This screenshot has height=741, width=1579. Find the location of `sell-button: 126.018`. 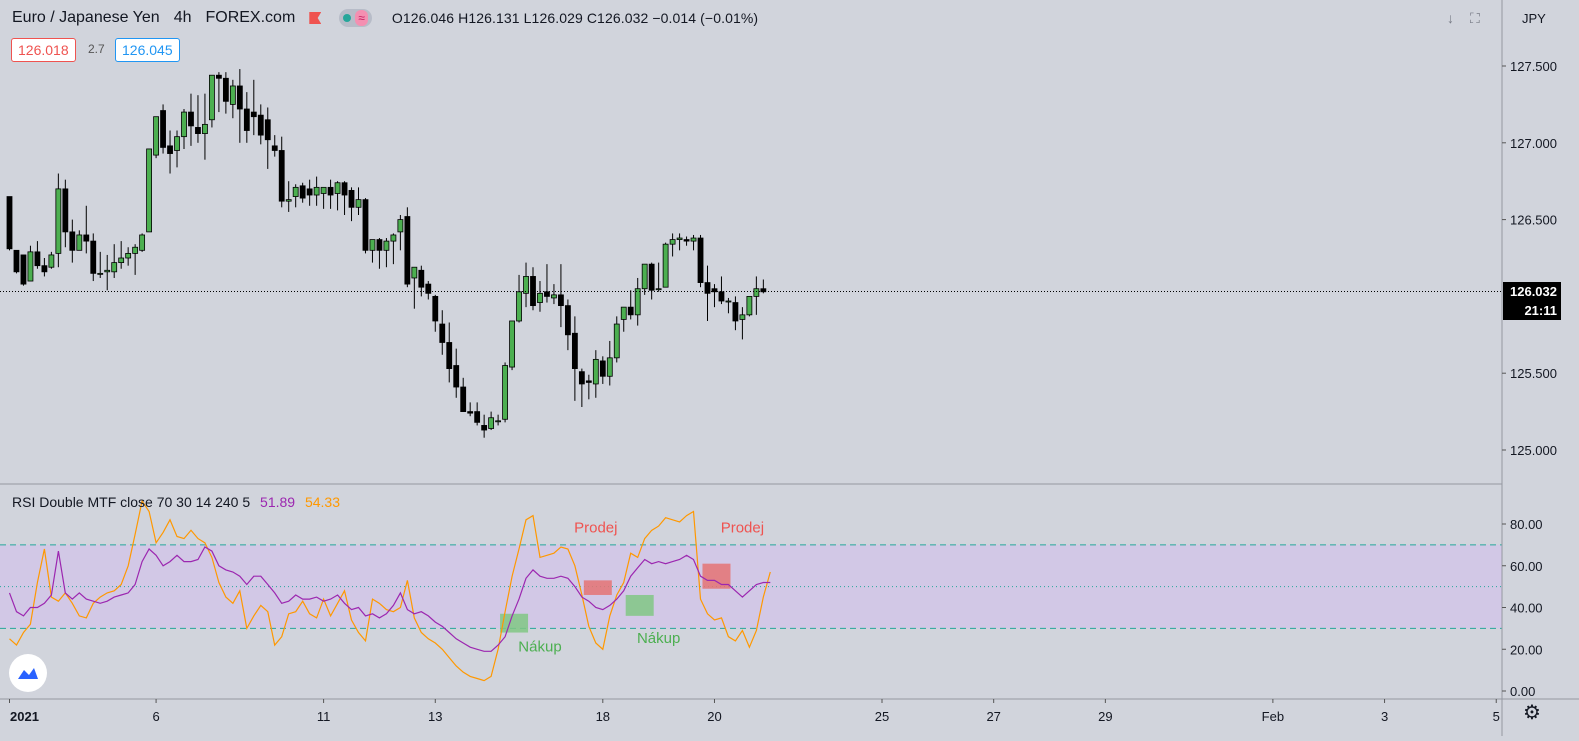

sell-button: 126.018 is located at coordinates (43, 50).